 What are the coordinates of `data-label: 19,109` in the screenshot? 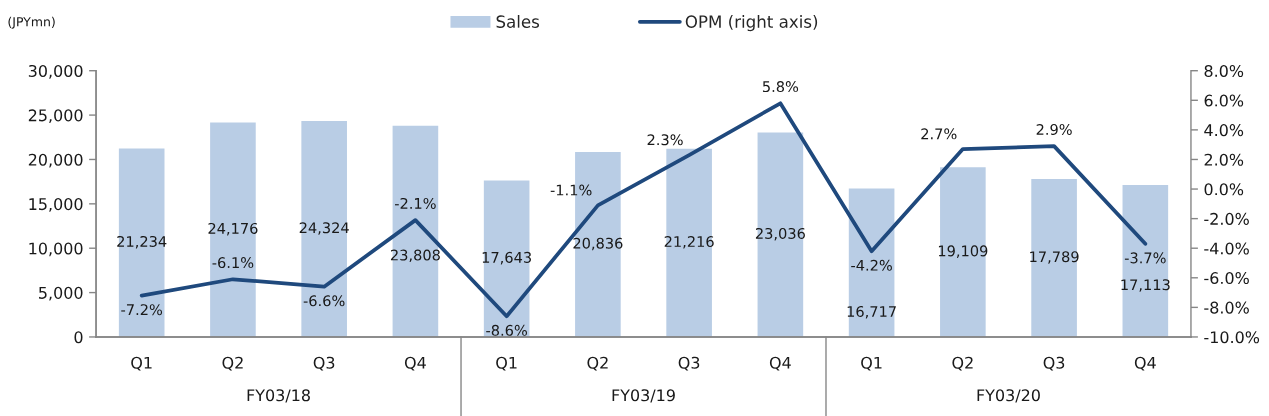 It's located at (963, 251).